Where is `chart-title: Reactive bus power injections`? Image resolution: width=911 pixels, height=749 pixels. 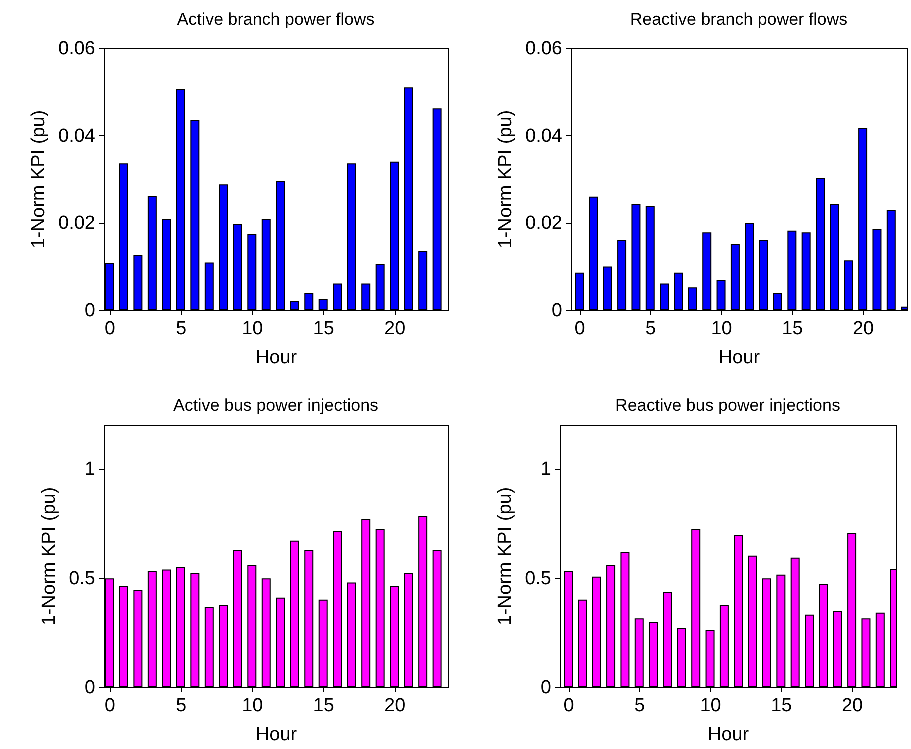 chart-title: Reactive bus power injections is located at coordinates (728, 405).